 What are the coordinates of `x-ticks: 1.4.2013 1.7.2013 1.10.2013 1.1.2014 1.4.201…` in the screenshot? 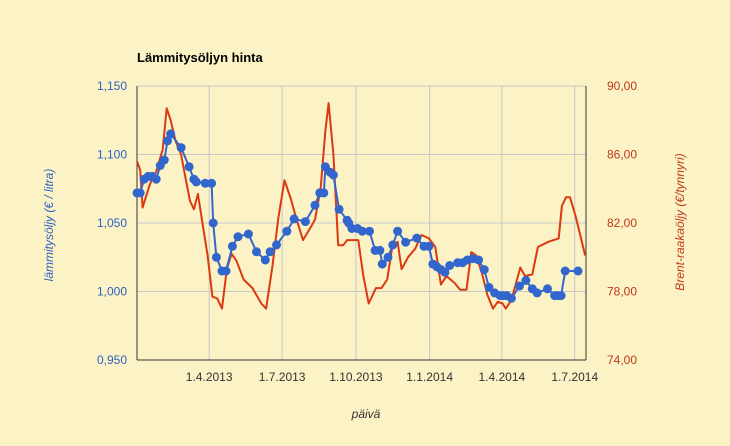 It's located at (392, 377).